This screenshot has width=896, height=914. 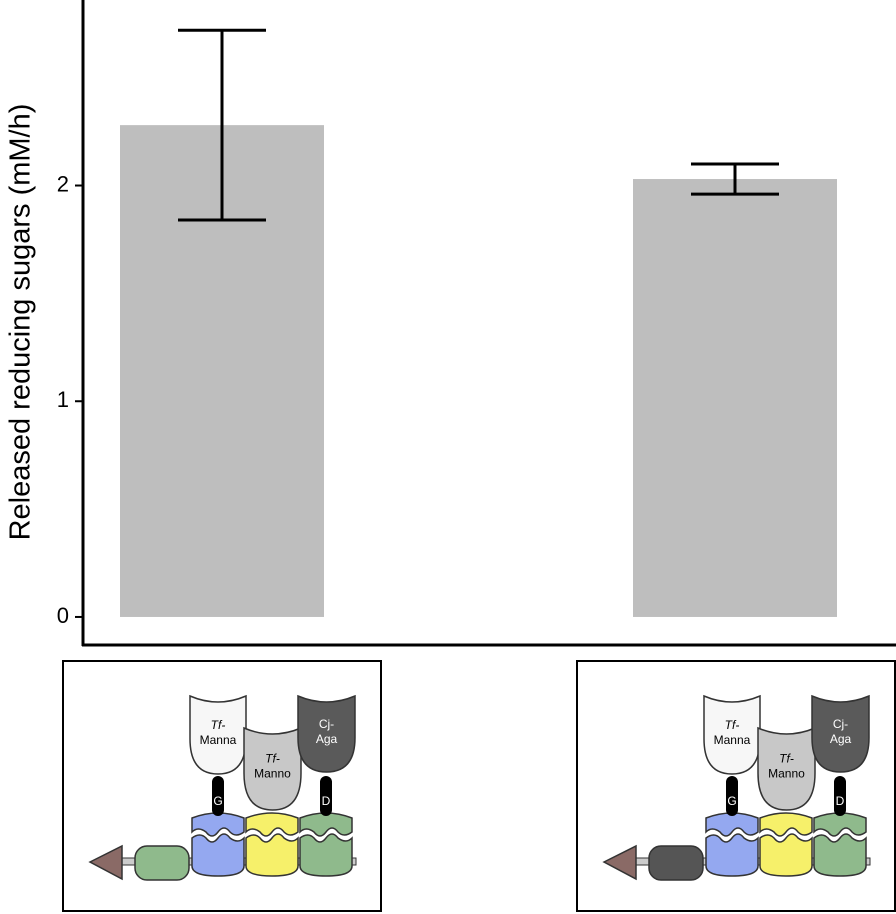 I want to click on y-tick-label: 1, so click(x=63, y=399).